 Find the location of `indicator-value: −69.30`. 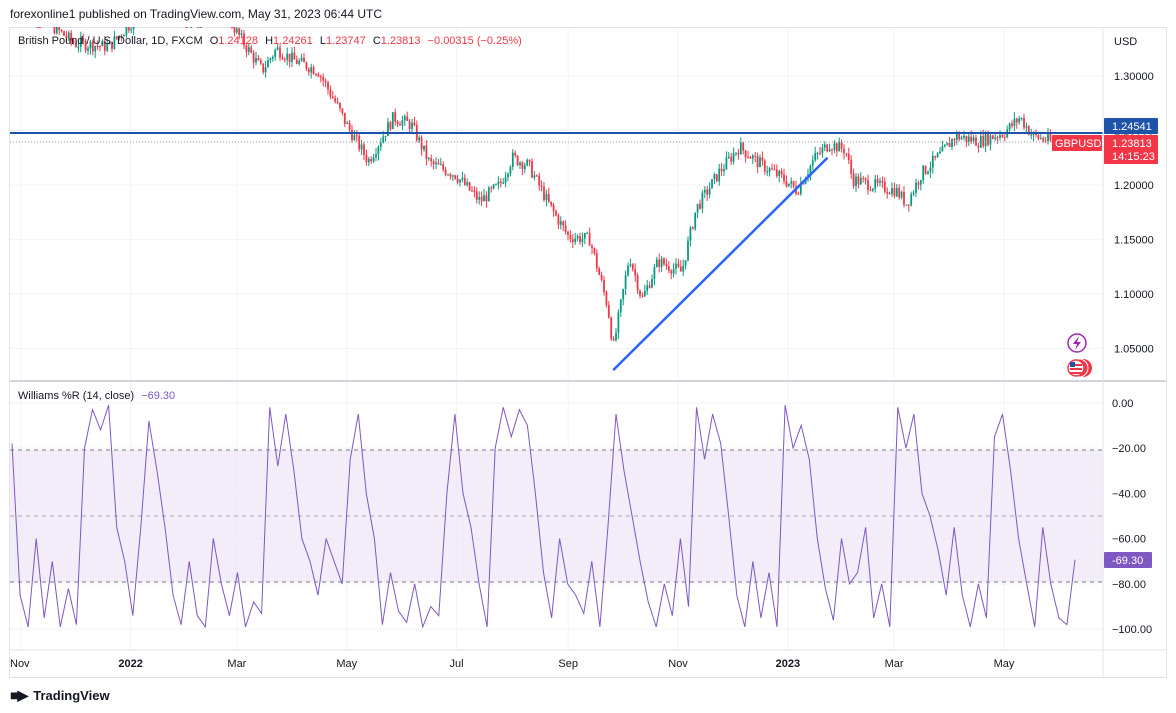

indicator-value: −69.30 is located at coordinates (158, 396).